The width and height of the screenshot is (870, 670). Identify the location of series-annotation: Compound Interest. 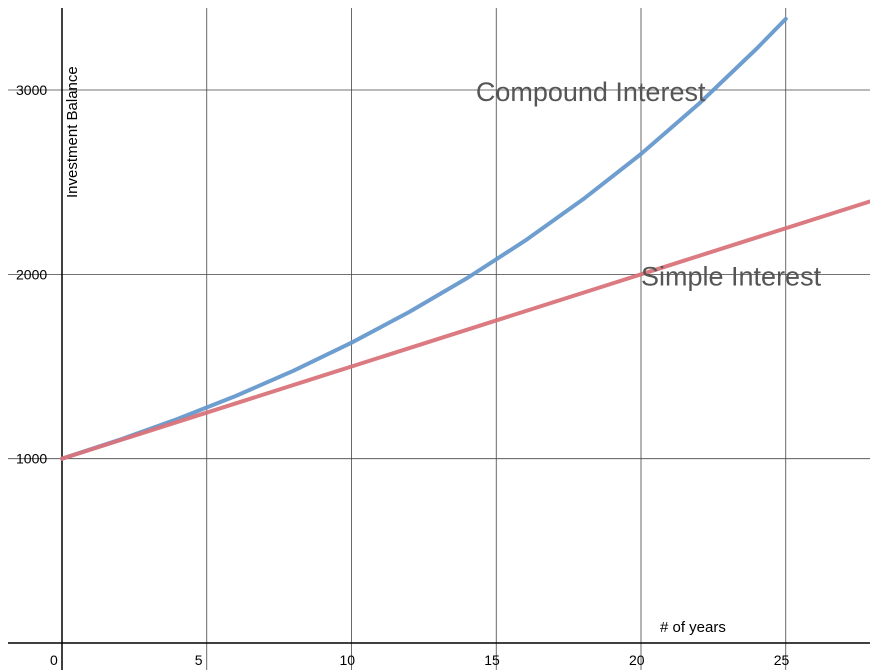
(591, 92).